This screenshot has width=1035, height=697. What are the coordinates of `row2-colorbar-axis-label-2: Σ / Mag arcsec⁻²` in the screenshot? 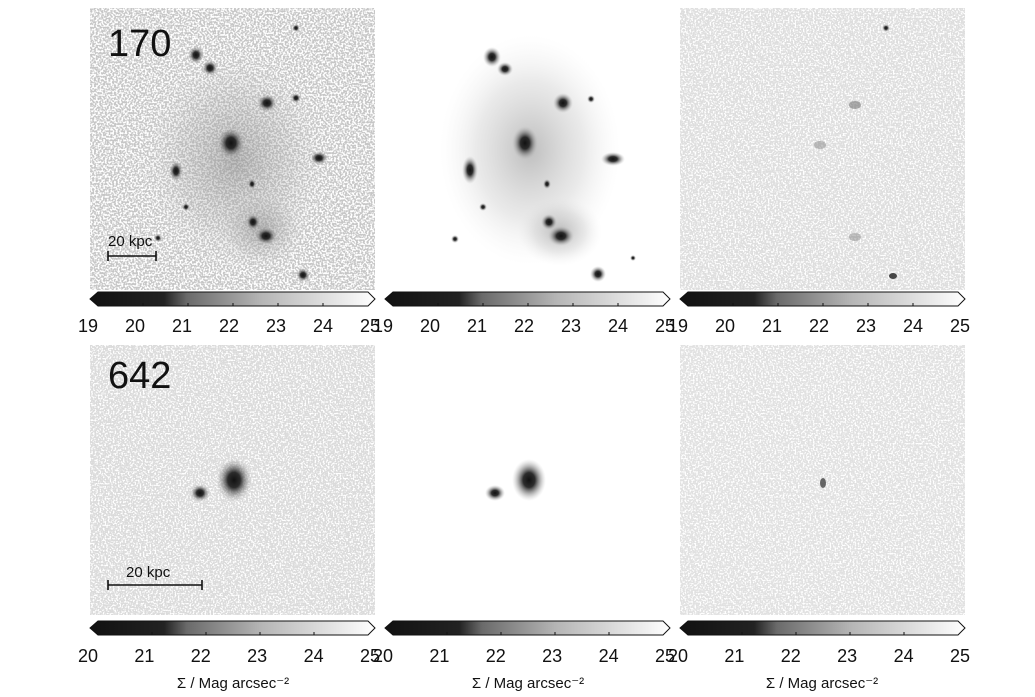 It's located at (528, 683).